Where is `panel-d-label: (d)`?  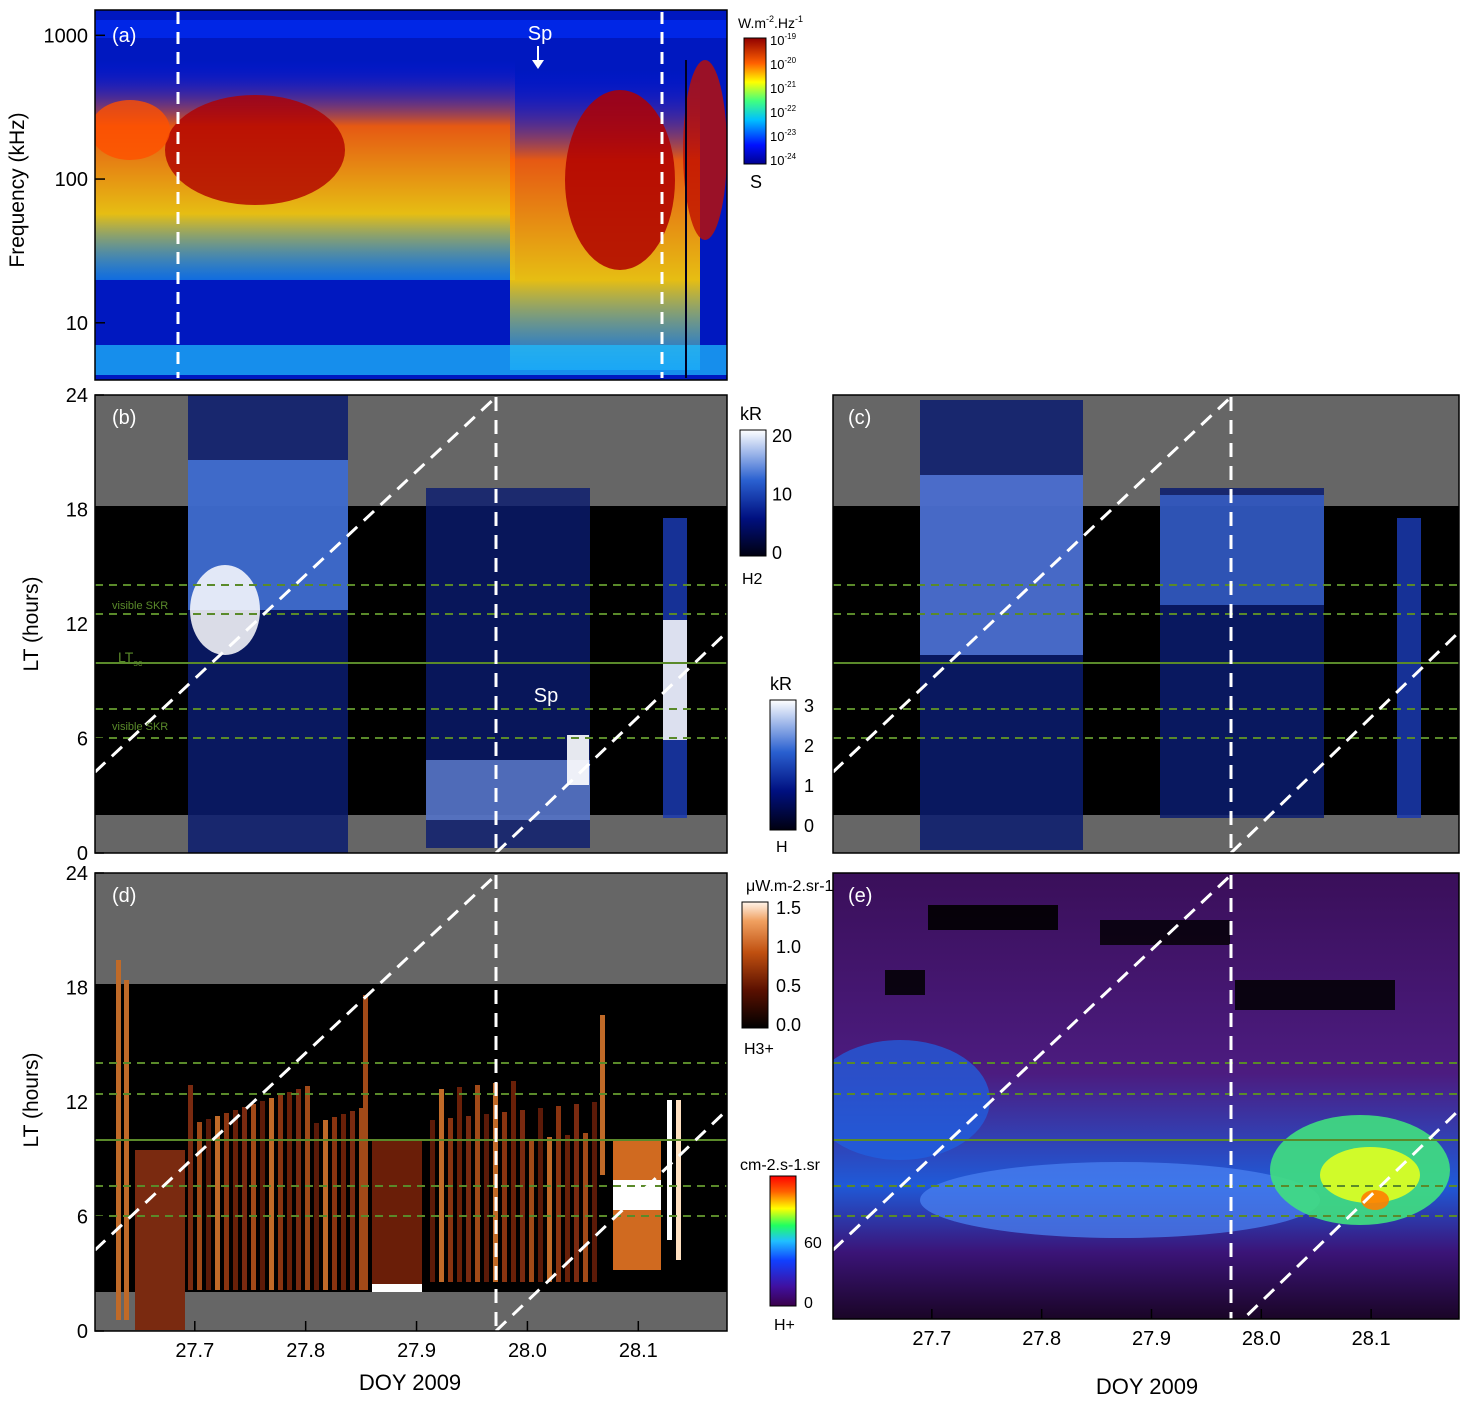
panel-d-label: (d) is located at coordinates (124, 896).